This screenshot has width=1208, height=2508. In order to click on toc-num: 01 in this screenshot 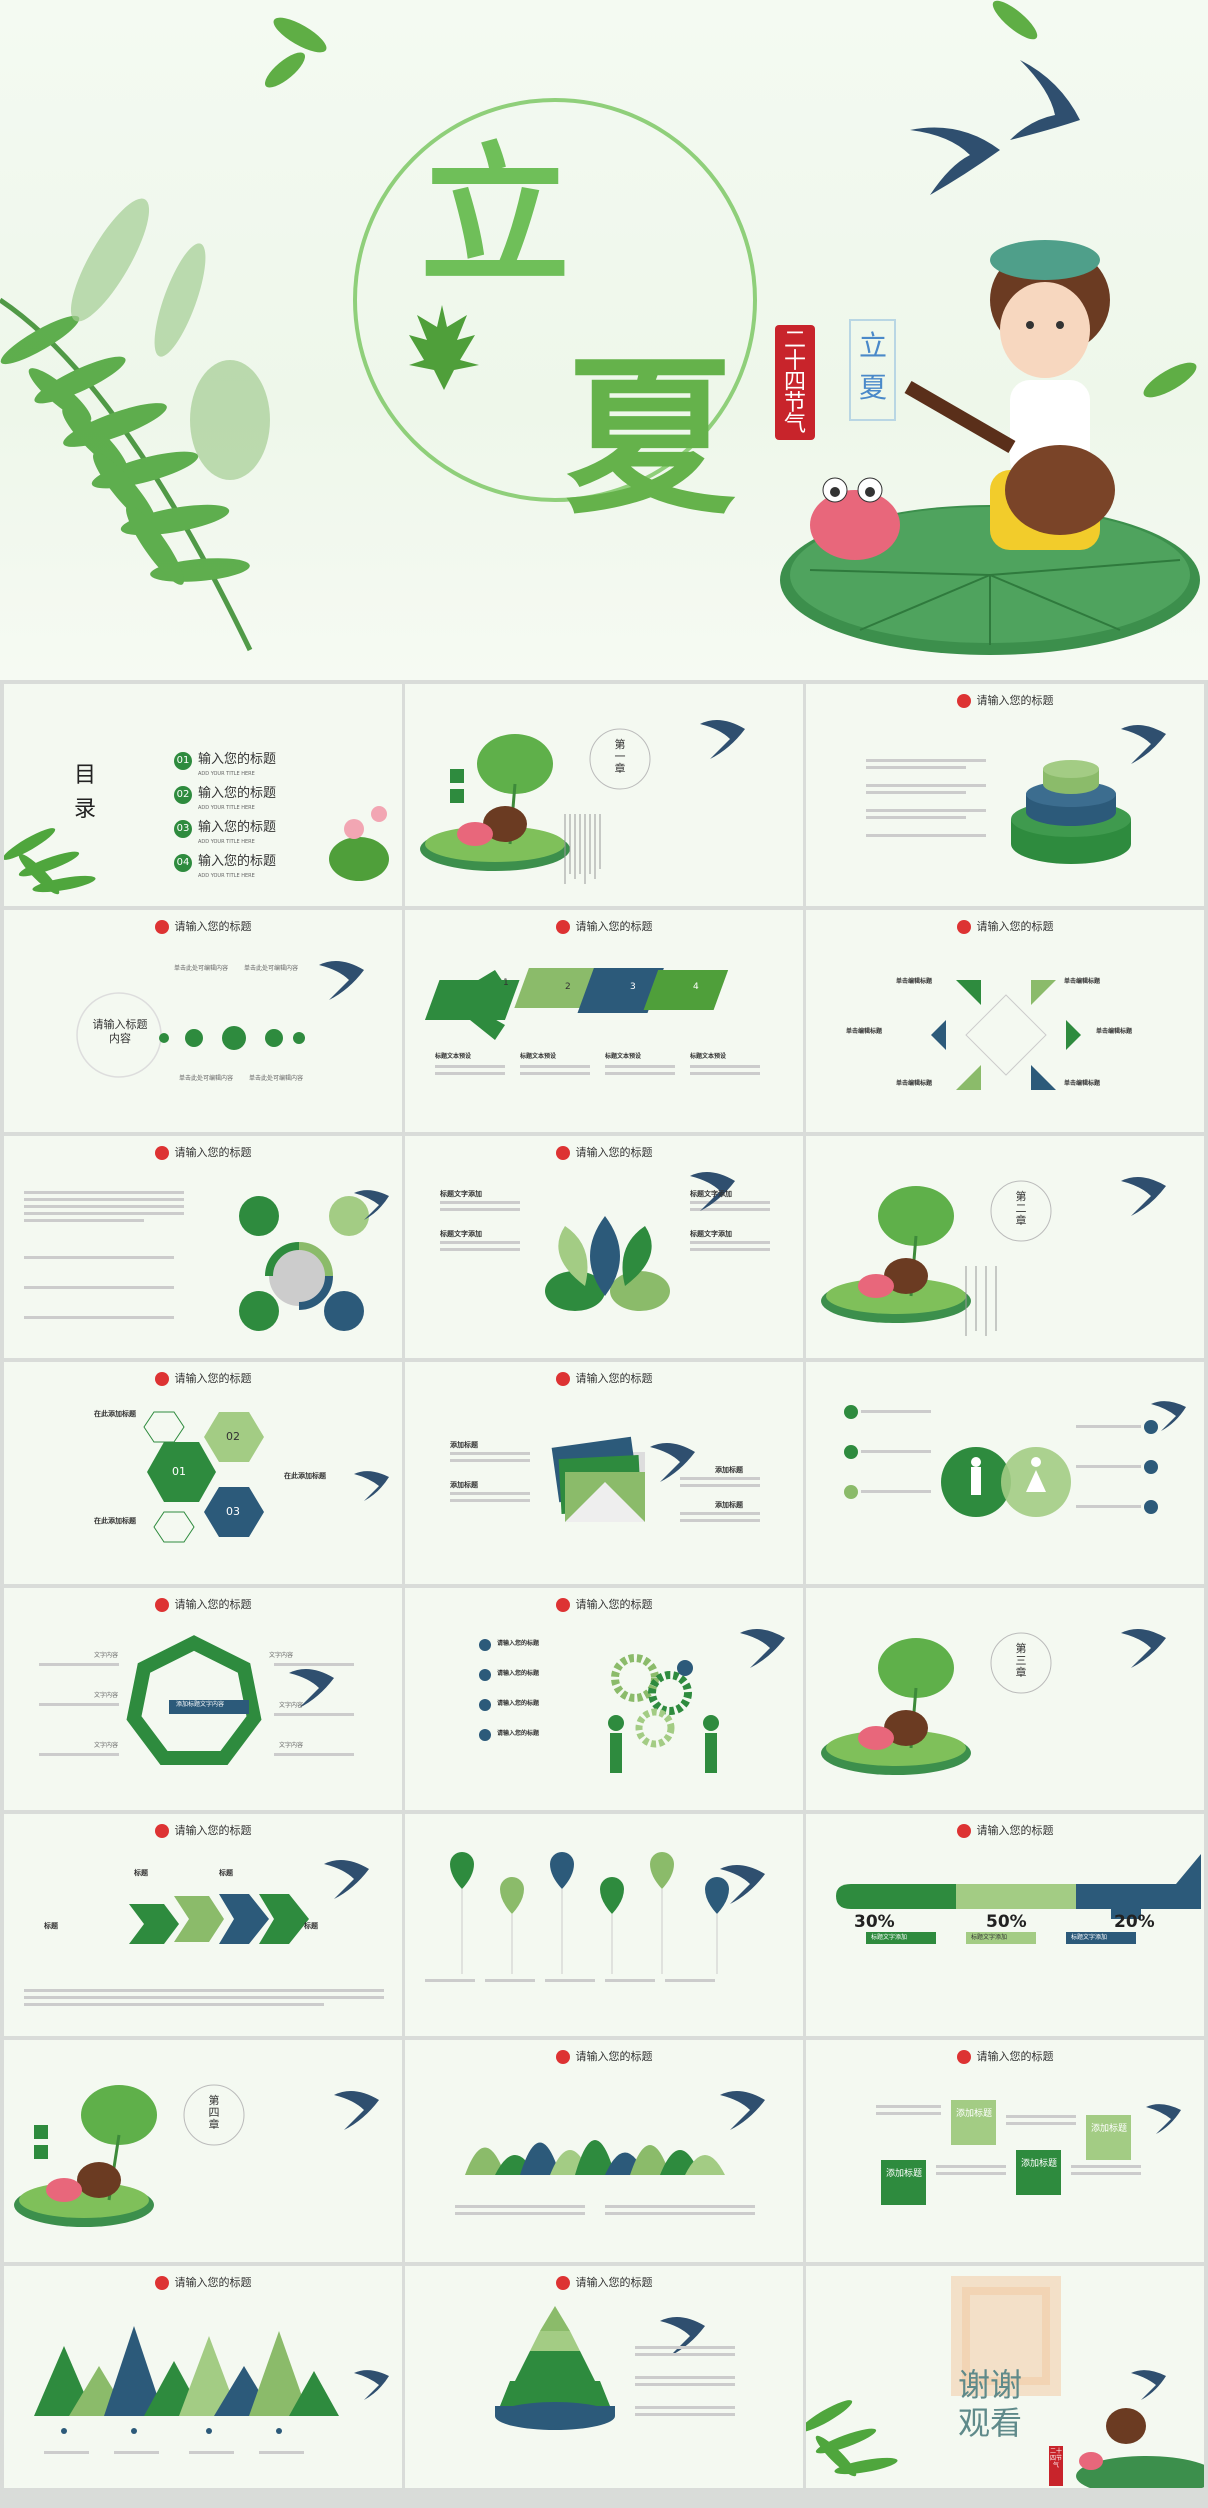, I will do `click(183, 761)`.